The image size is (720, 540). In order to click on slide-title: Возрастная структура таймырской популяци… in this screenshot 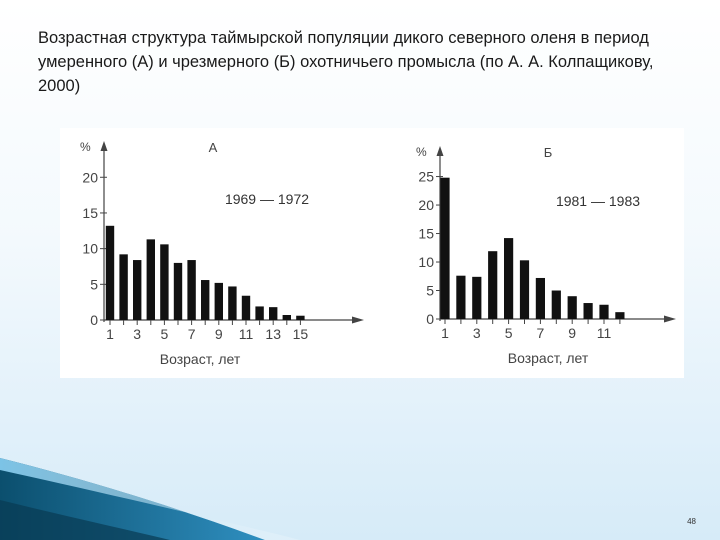, I will do `click(346, 62)`.